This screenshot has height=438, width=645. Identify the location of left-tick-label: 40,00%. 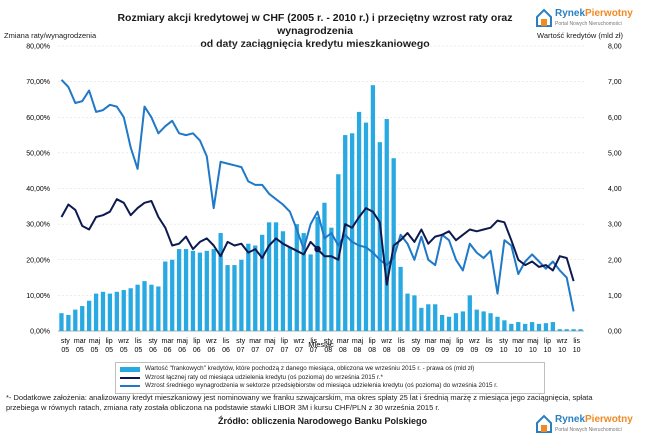
(38, 189).